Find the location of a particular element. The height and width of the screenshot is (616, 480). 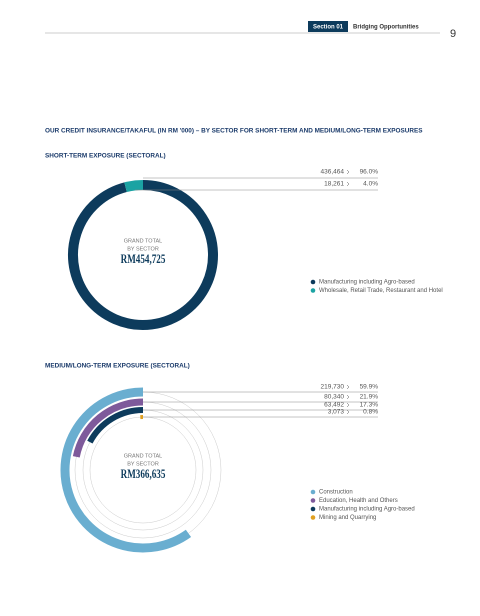

total-value: RM366,635 is located at coordinates (143, 475).